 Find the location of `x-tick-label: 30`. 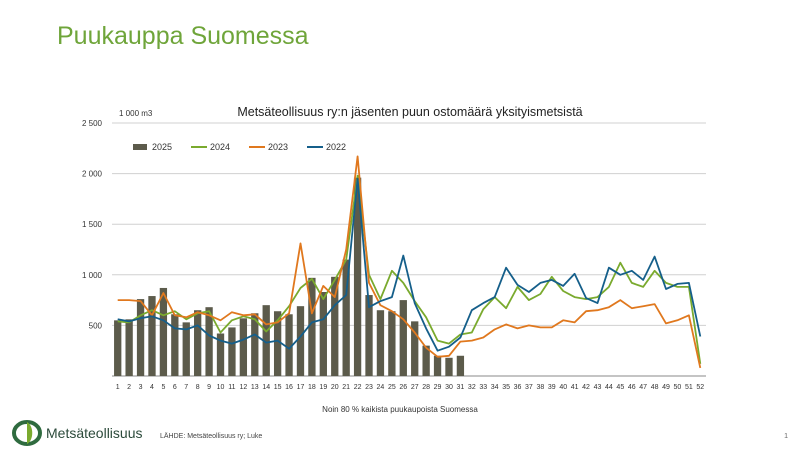

x-tick-label: 30 is located at coordinates (449, 387).